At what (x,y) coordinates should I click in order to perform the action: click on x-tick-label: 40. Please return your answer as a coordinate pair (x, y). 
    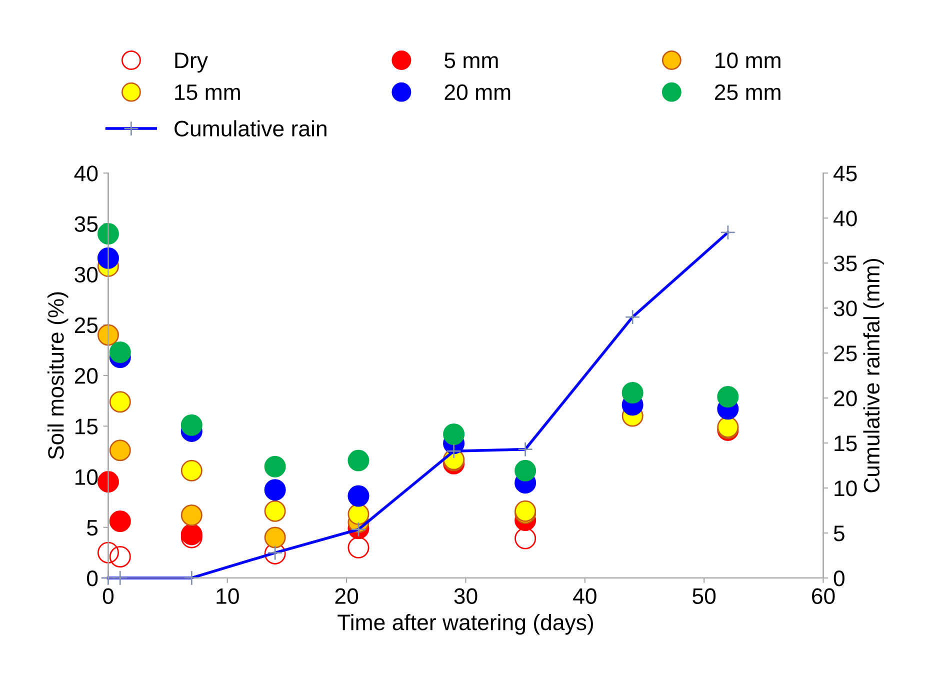
    Looking at the image, I should click on (584, 596).